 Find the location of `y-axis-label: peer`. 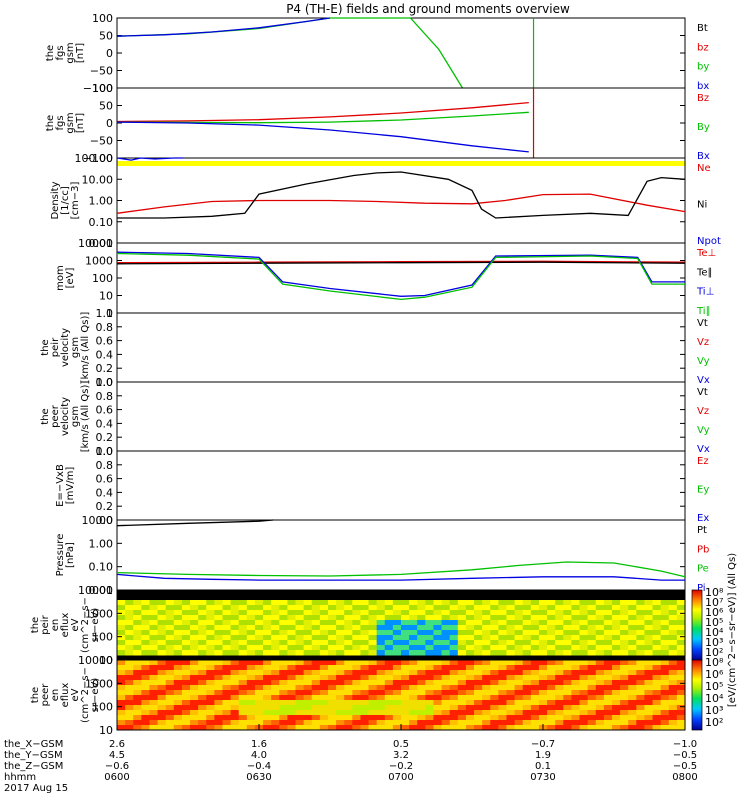

y-axis-label: peer is located at coordinates (45, 695).